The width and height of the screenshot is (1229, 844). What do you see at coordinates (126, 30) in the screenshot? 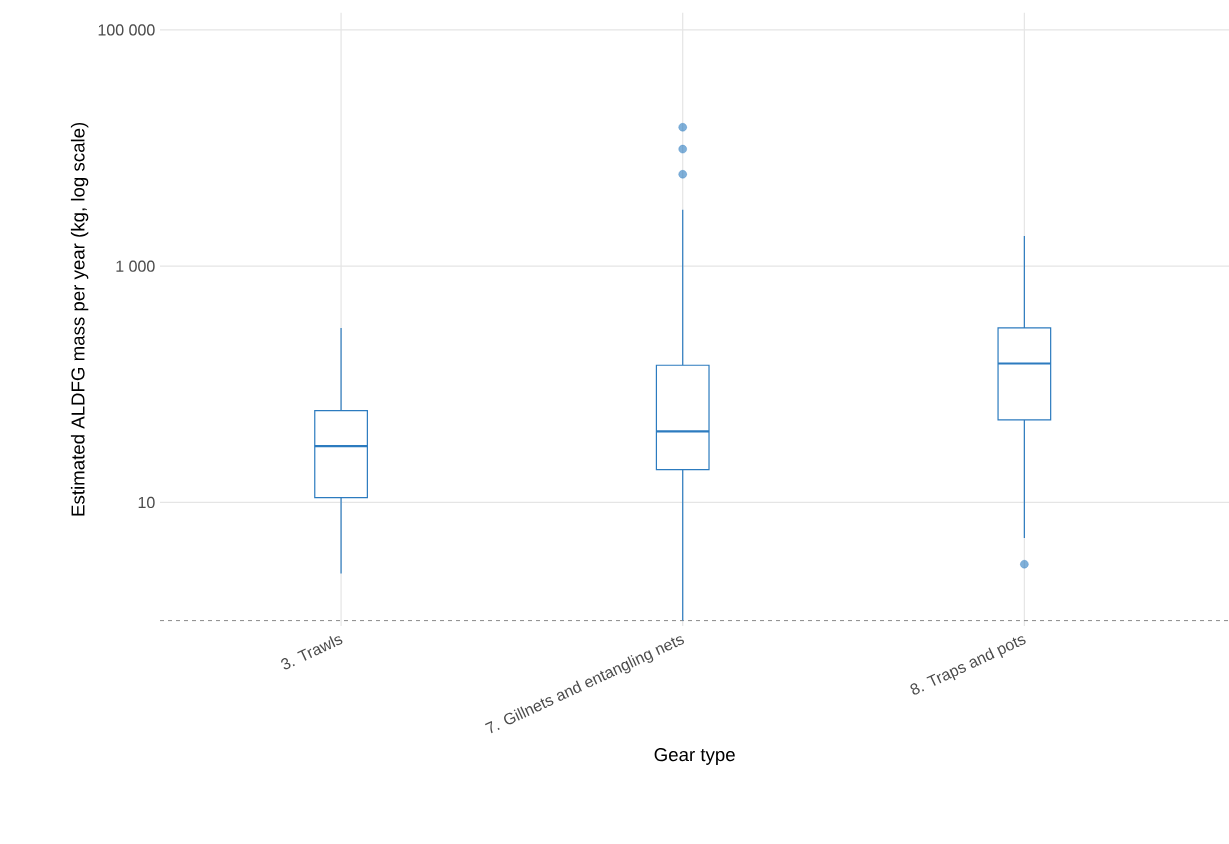
I see `y-tick-label: 100 000` at bounding box center [126, 30].